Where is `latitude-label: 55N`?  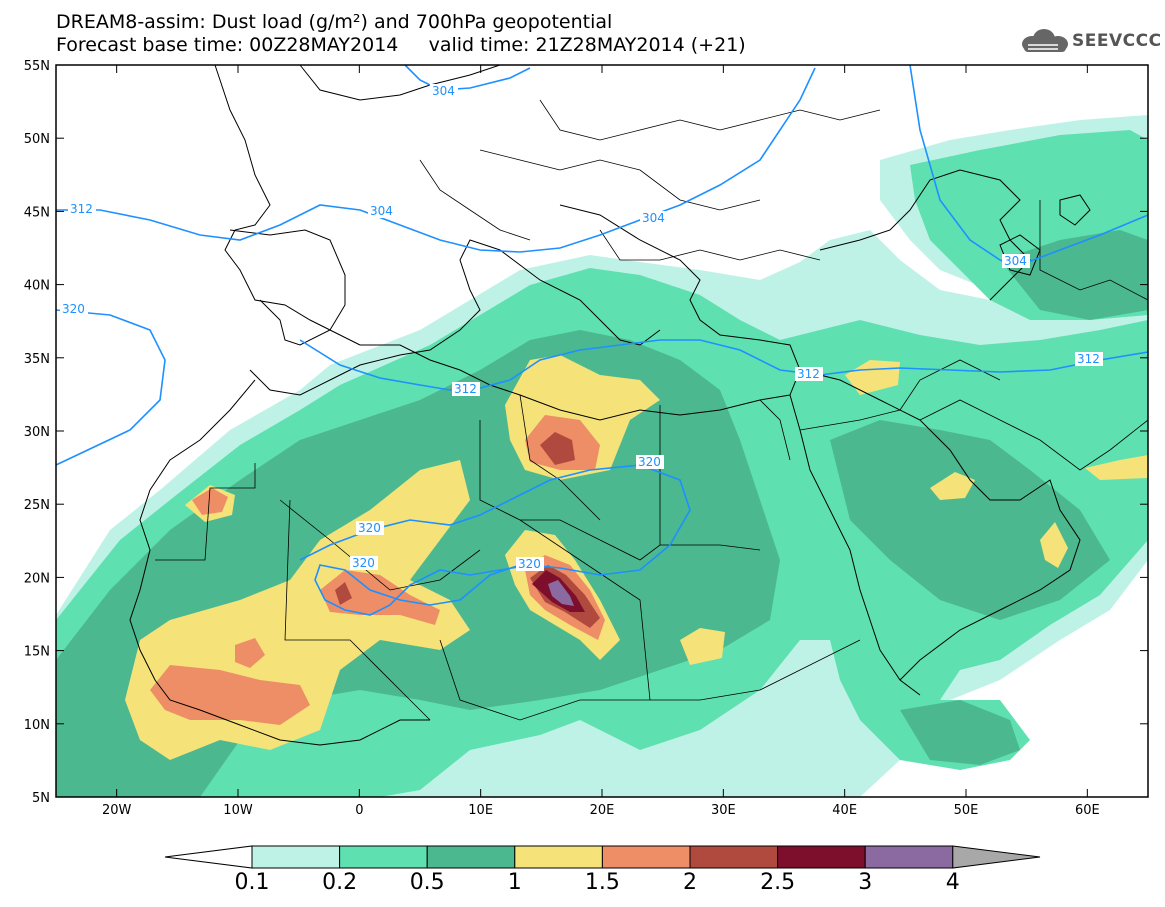
latitude-label: 55N is located at coordinates (37, 66).